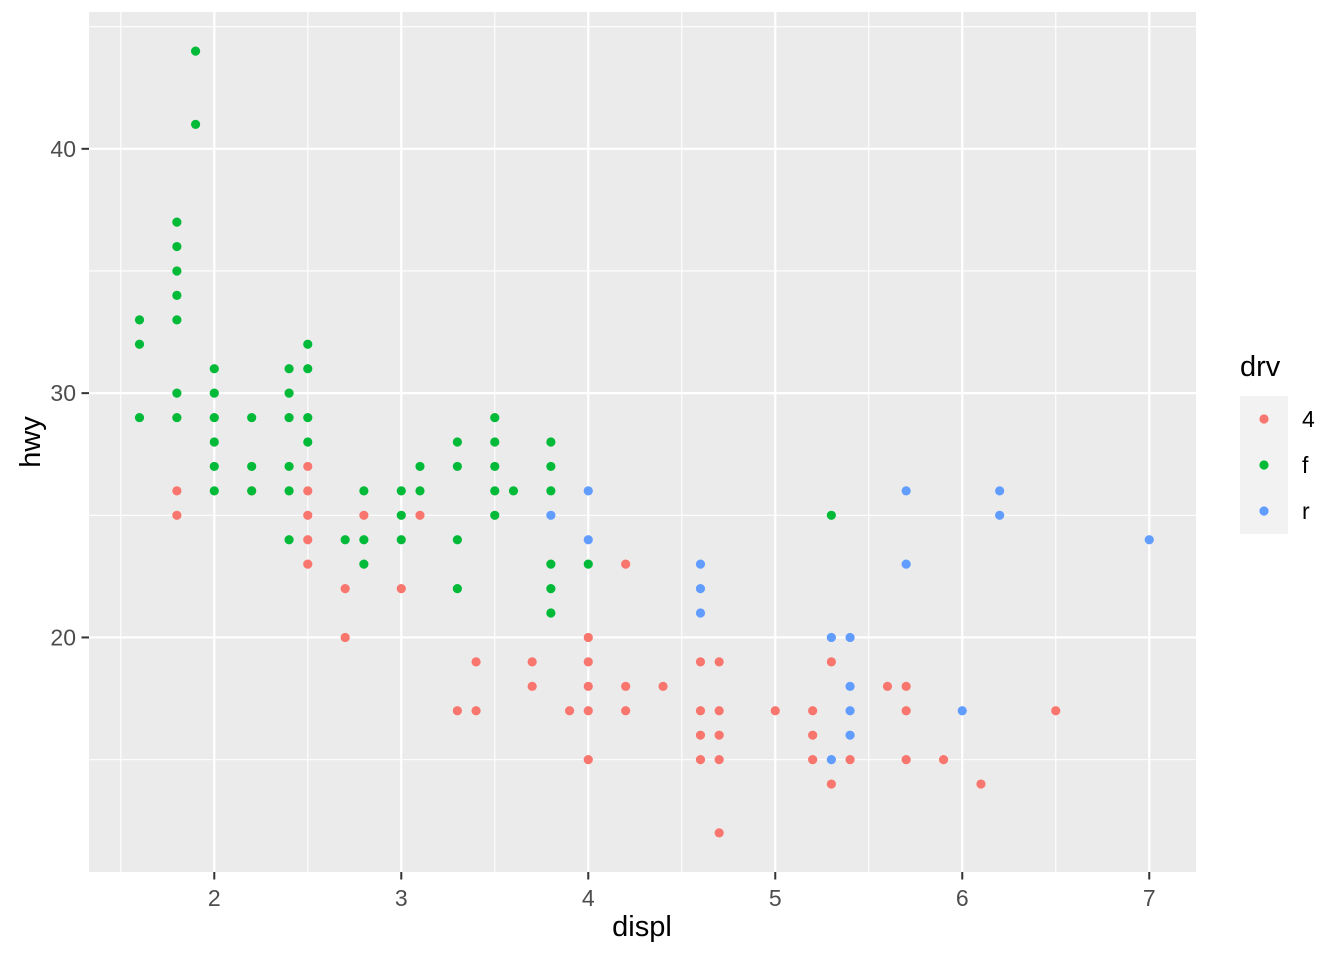 This screenshot has height=960, width=1344. Describe the element at coordinates (1264, 465) in the screenshot. I see `legend-point-f` at that location.